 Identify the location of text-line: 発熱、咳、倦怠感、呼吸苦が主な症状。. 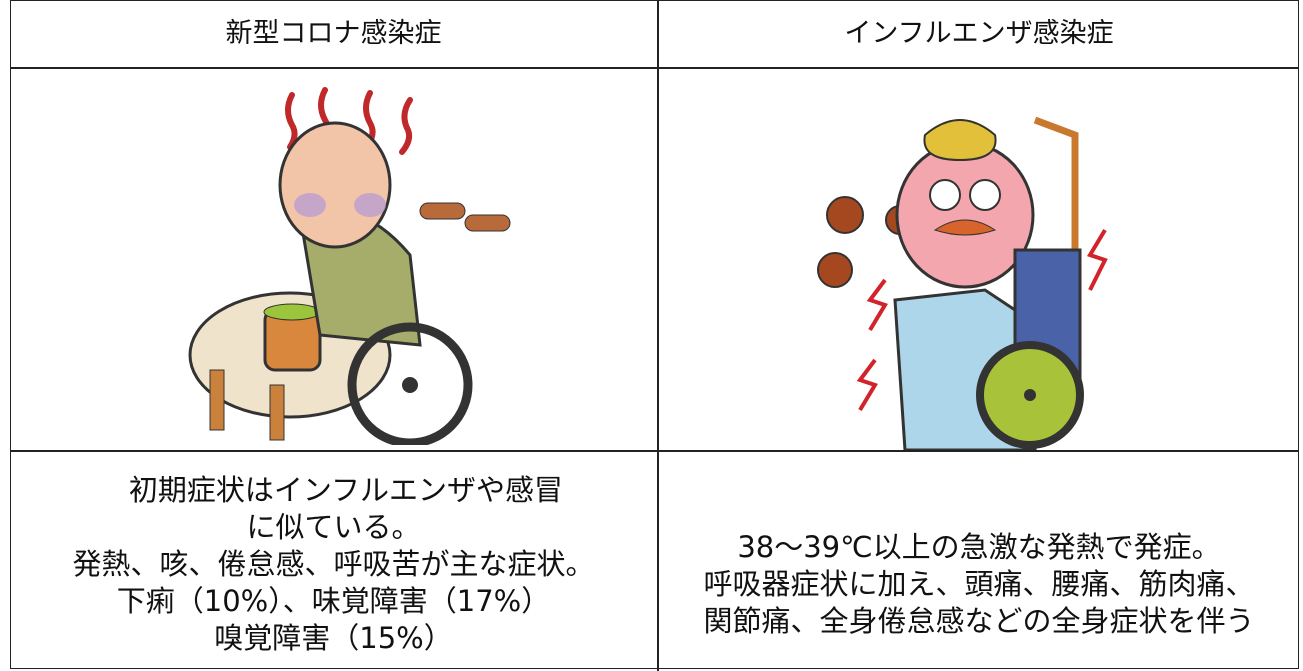
(333, 564).